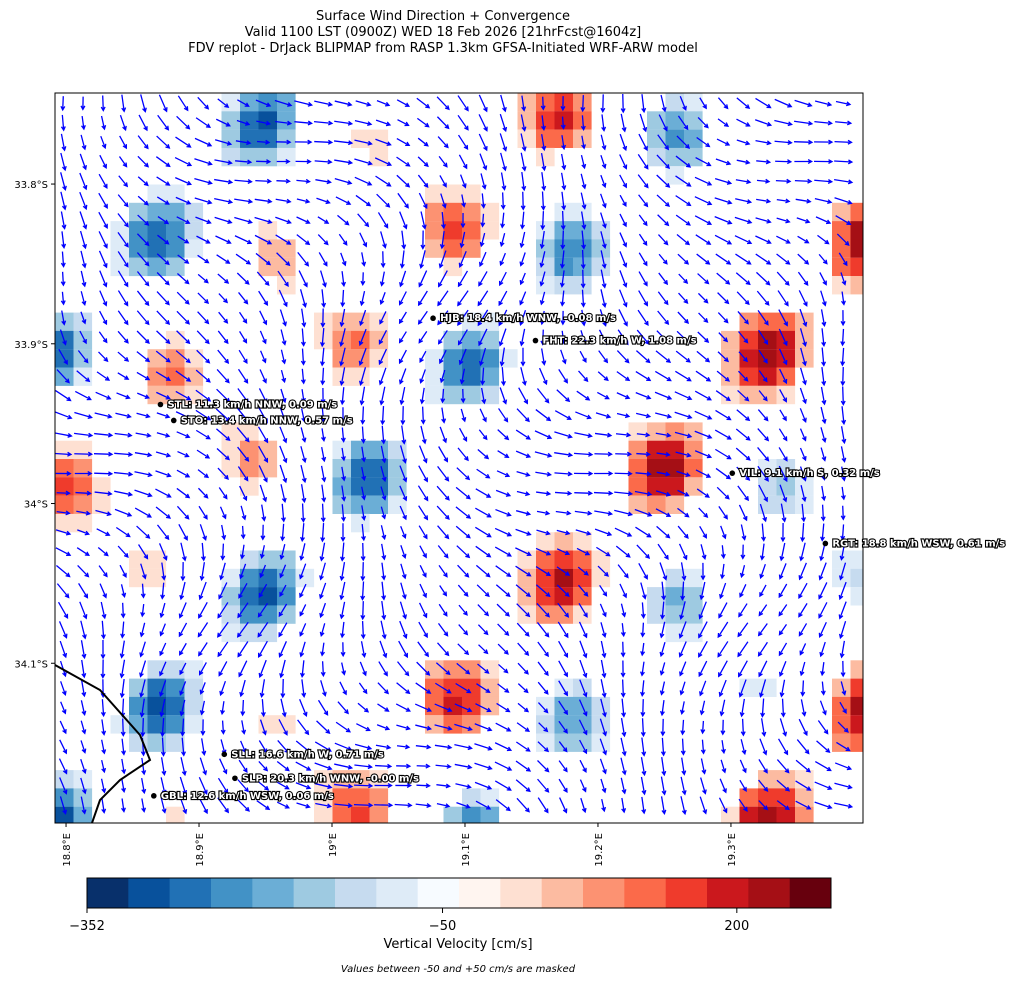 This screenshot has height=988, width=1024. I want to click on y-tick-label: 33.8°S, so click(31, 185).